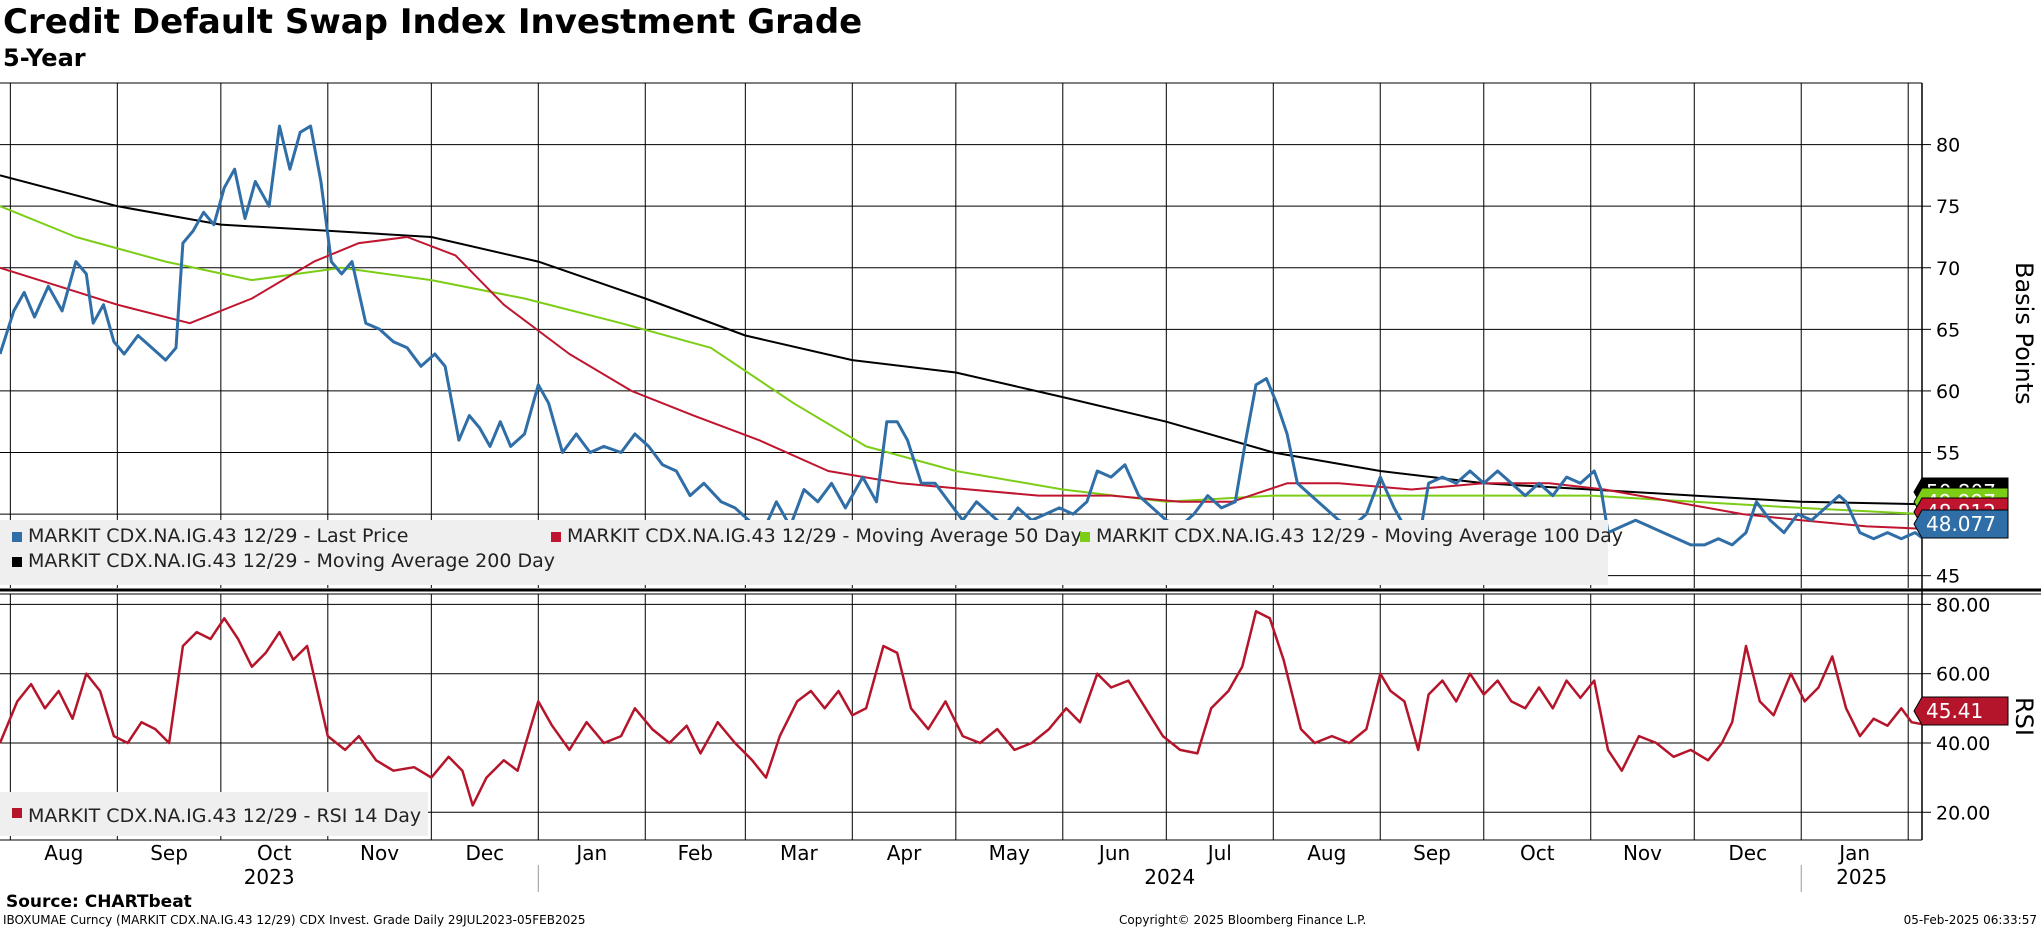  What do you see at coordinates (224, 816) in the screenshot?
I see `legend-label: MARKIT CDX.NA.IG.43 12/29 - RSI 14 Day` at bounding box center [224, 816].